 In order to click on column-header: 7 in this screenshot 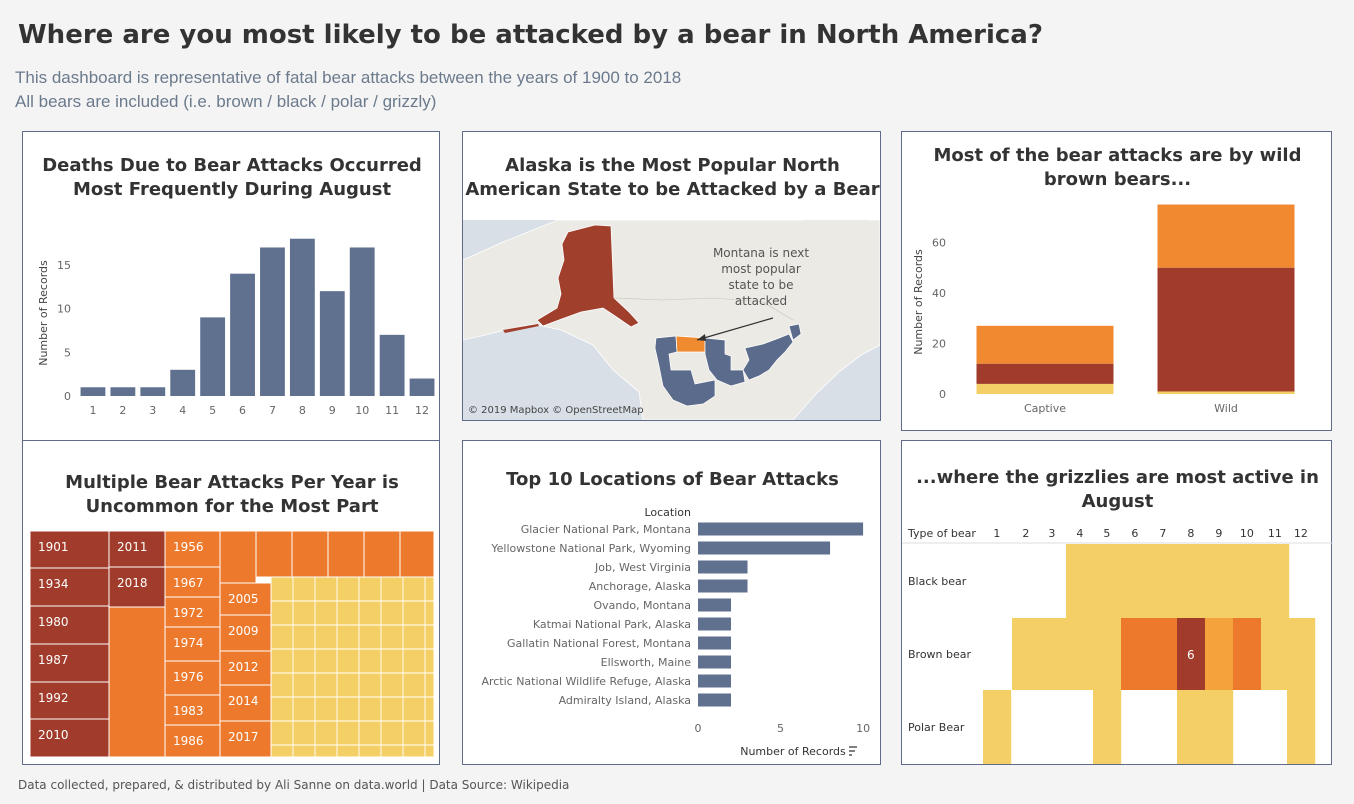, I will do `click(1162, 533)`.